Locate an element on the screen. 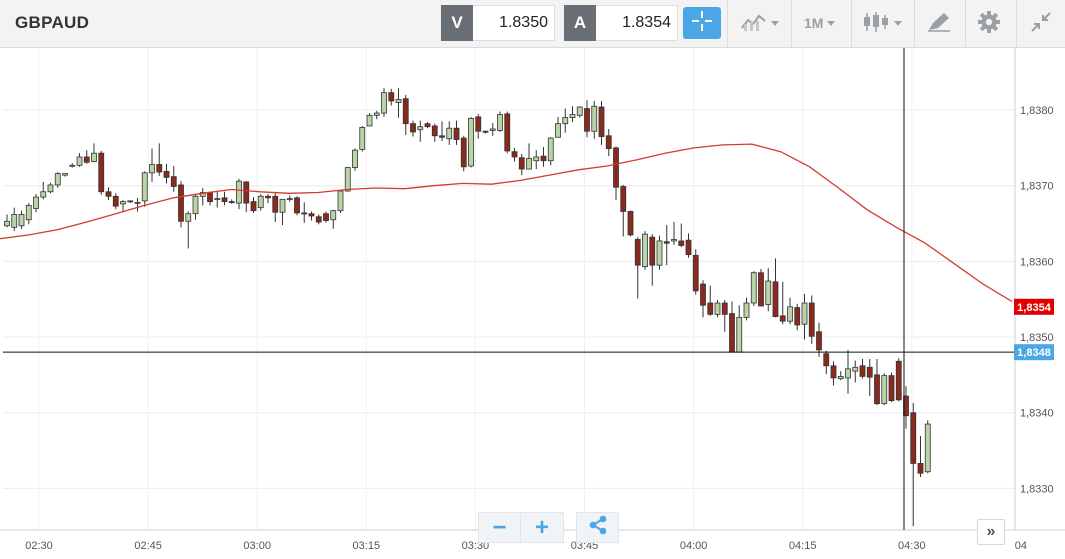 Image resolution: width=1065 pixels, height=559 pixels. current-price-badge-bg is located at coordinates (1034, 306).